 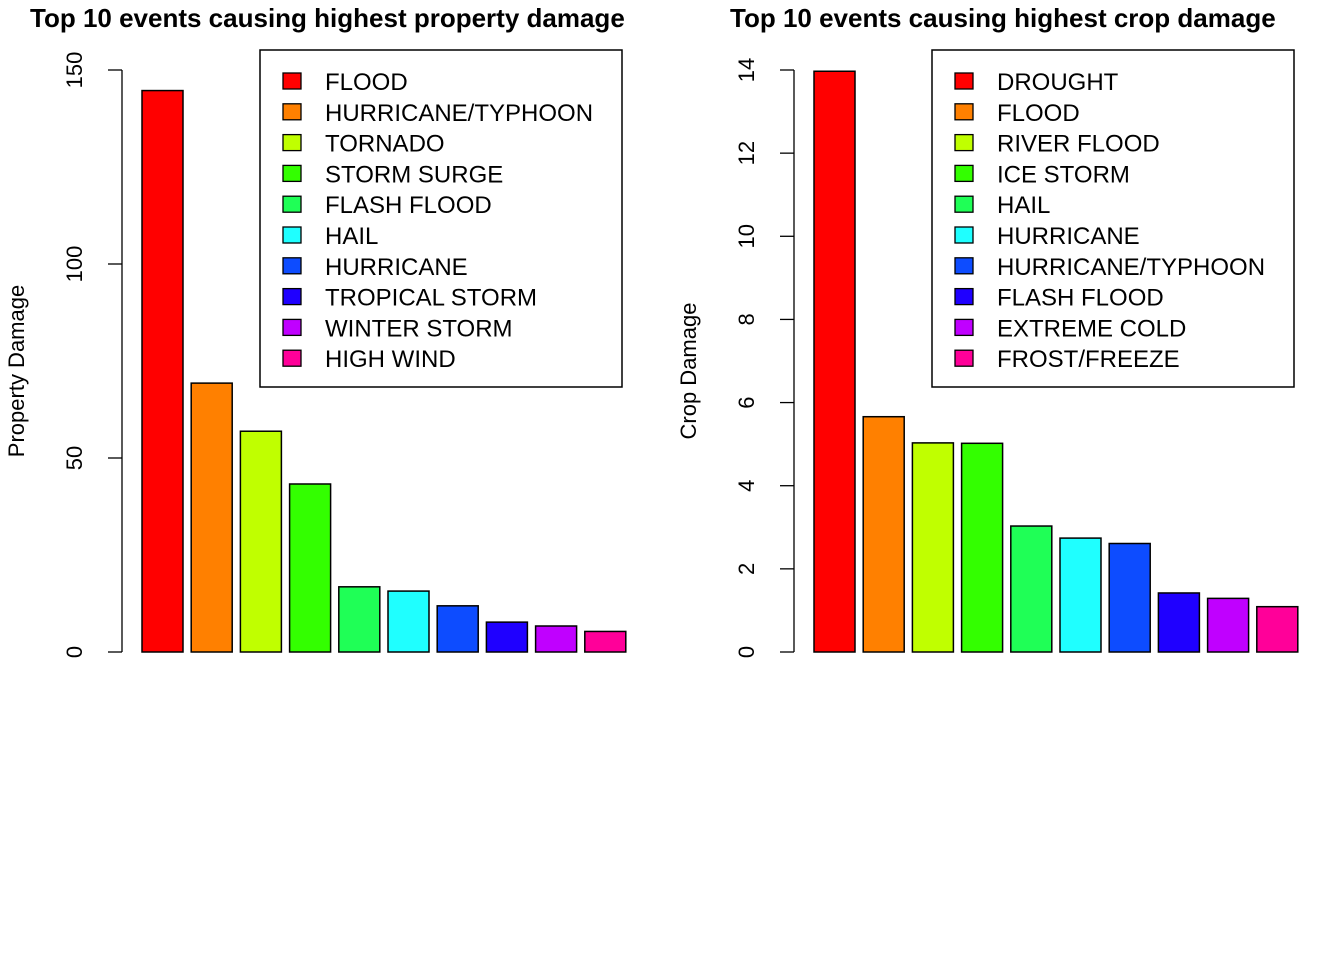 What do you see at coordinates (1063, 174) in the screenshot?
I see `legend-label: ICE STORM` at bounding box center [1063, 174].